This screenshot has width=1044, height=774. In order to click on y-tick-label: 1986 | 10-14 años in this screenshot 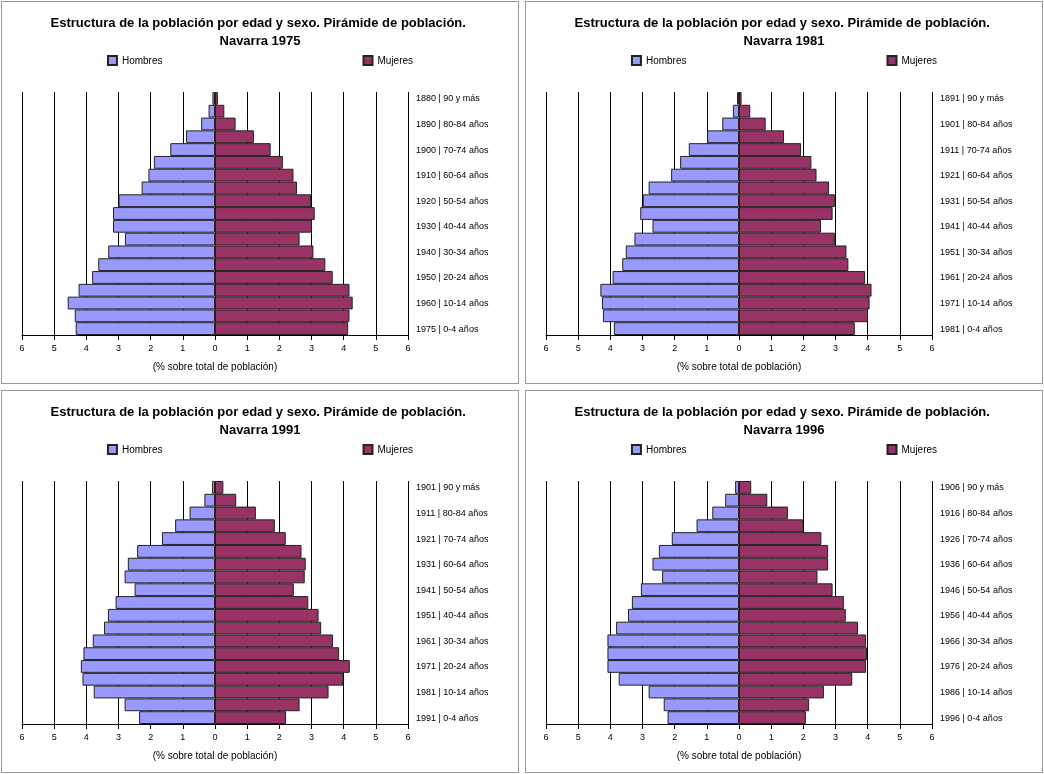, I will do `click(976, 692)`.